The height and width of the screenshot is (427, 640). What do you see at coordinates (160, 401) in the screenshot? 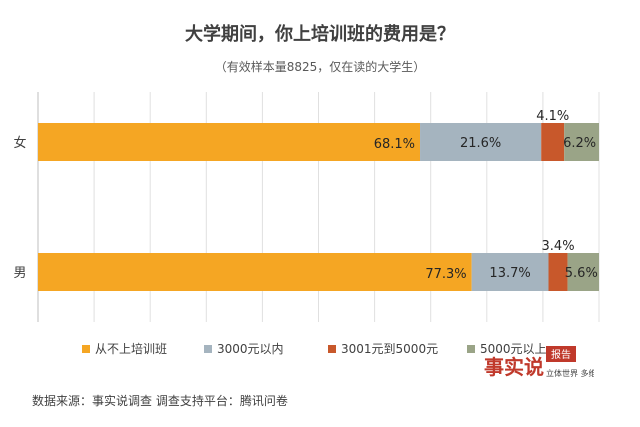
I see `source-note: 数据来源：事实说调查 调查支持平台：腾讯问卷` at bounding box center [160, 401].